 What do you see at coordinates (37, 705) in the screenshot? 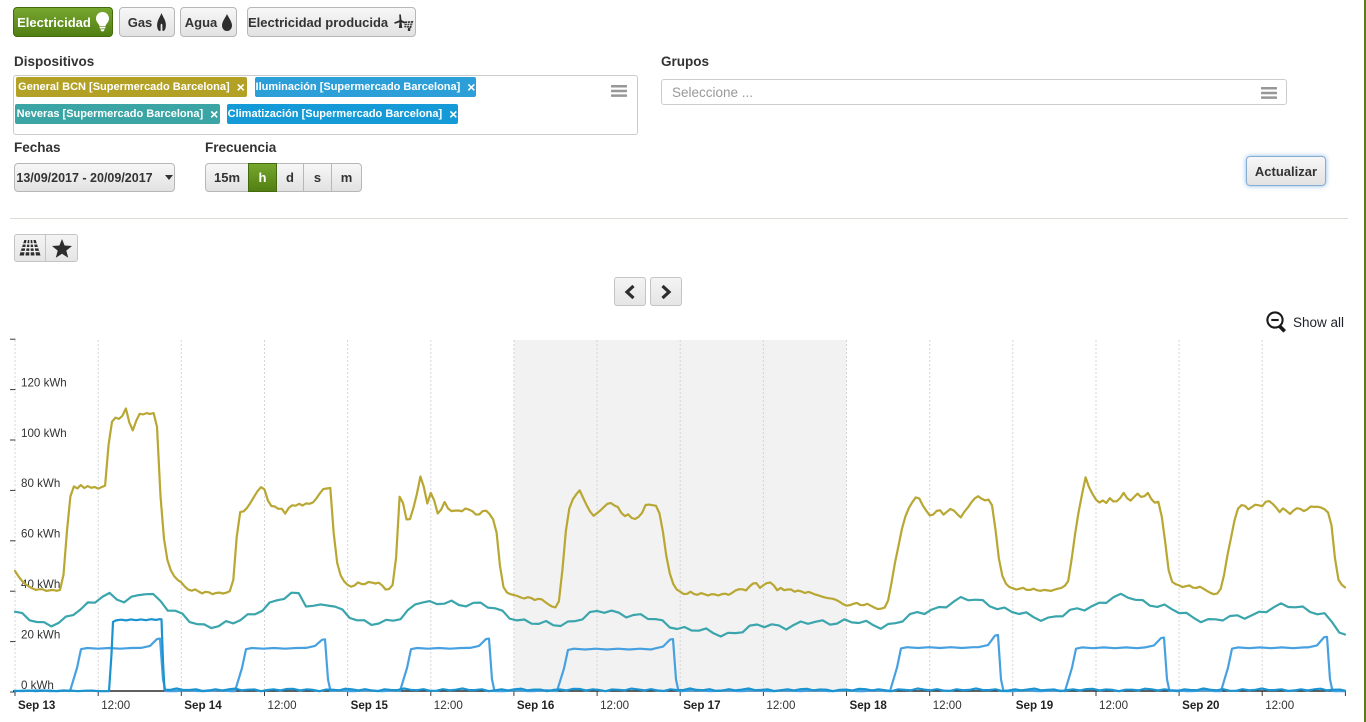
I see `svg-text: Sep 13` at bounding box center [37, 705].